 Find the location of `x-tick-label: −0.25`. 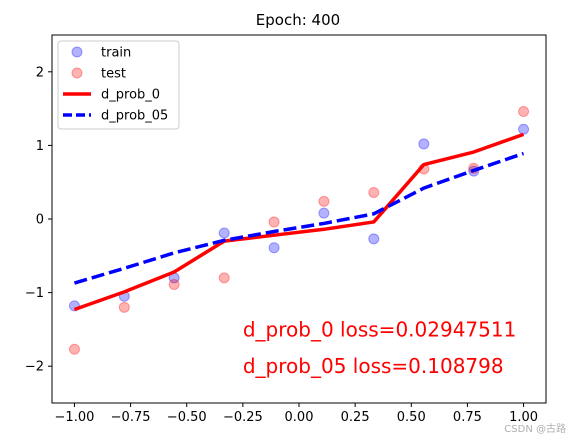

x-tick-label: −0.25 is located at coordinates (243, 417).